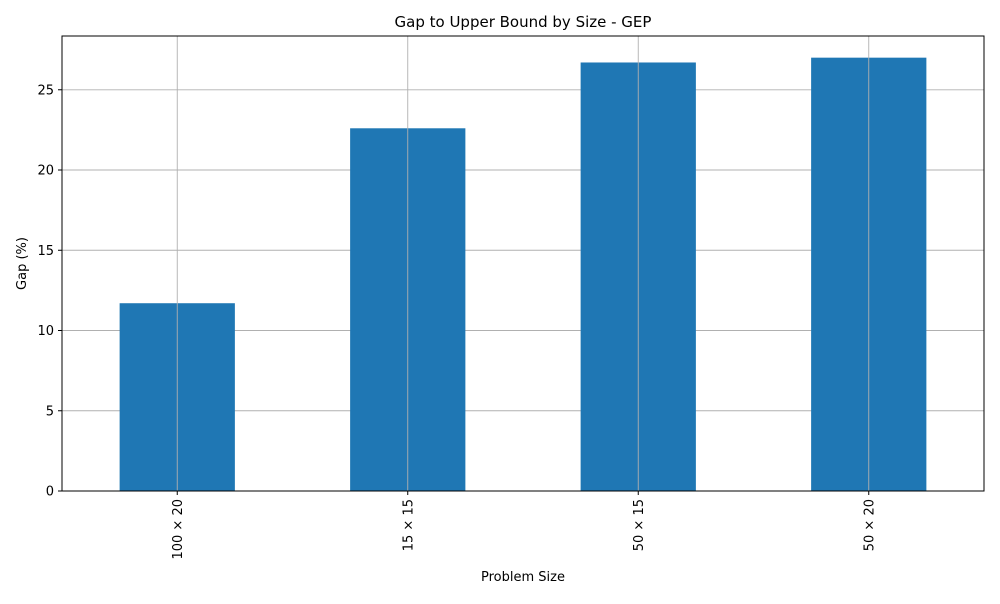 This screenshot has width=1000, height=604. Describe the element at coordinates (50, 411) in the screenshot. I see `y-tick-label: 5` at that location.